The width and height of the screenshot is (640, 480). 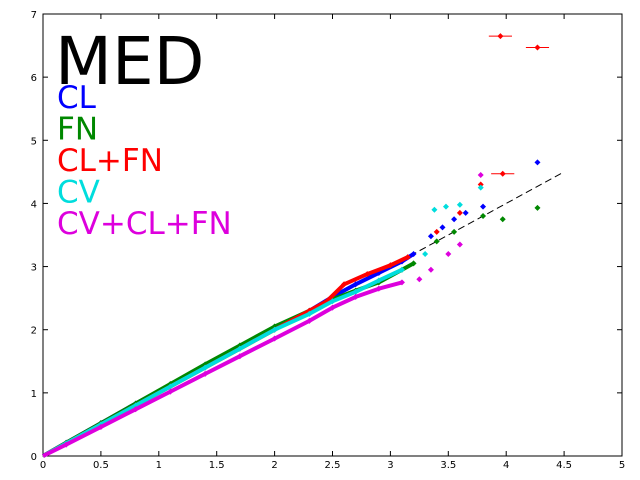 What do you see at coordinates (390, 465) in the screenshot?
I see `x-tick-label: 3` at bounding box center [390, 465].